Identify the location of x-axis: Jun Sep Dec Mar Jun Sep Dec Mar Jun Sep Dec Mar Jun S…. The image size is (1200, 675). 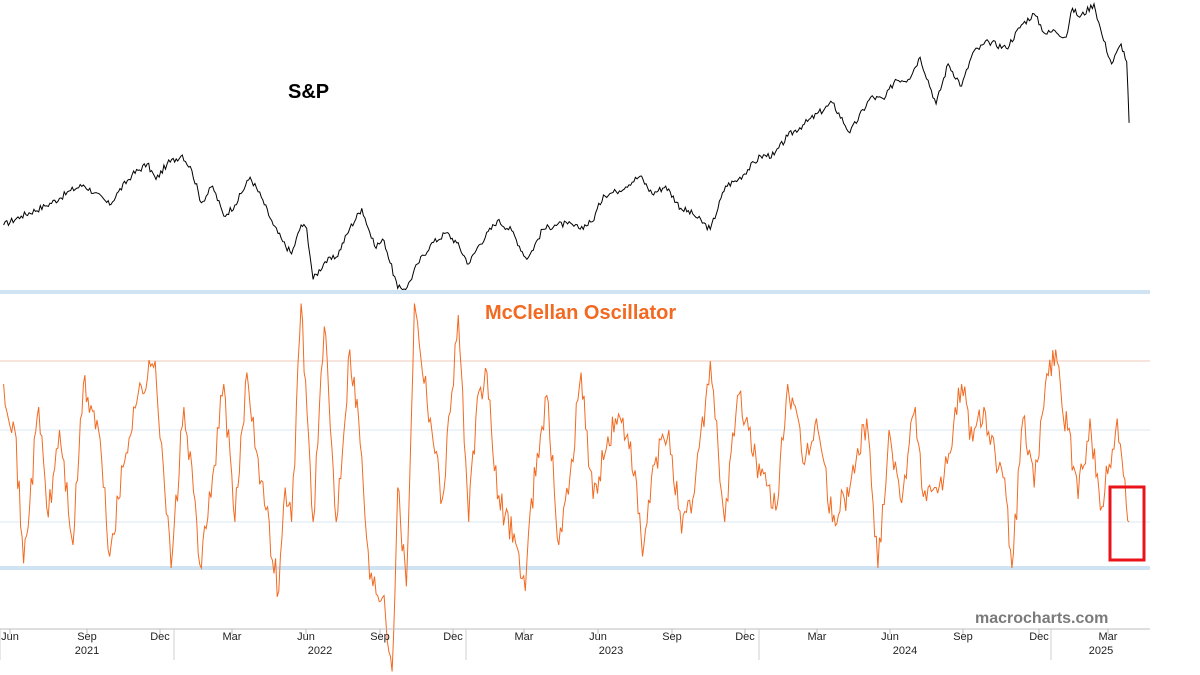
(575, 644).